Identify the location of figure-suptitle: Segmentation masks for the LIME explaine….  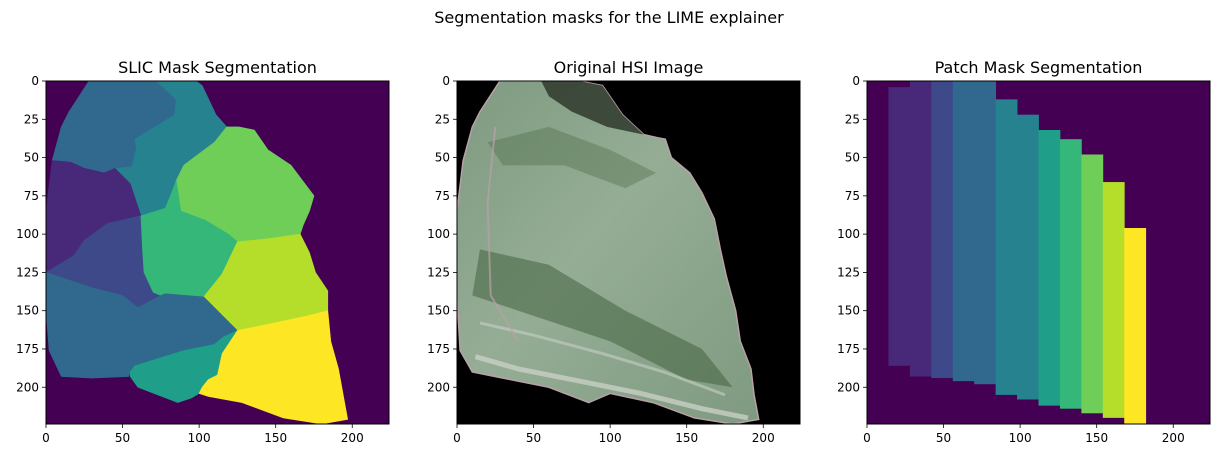
(609, 17).